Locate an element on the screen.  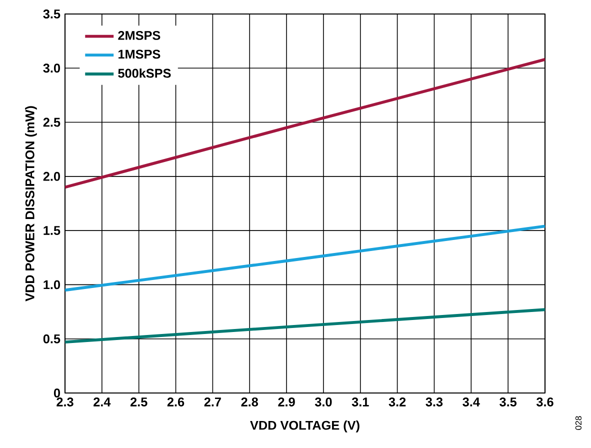
x-tick-label: 2.5 is located at coordinates (139, 401).